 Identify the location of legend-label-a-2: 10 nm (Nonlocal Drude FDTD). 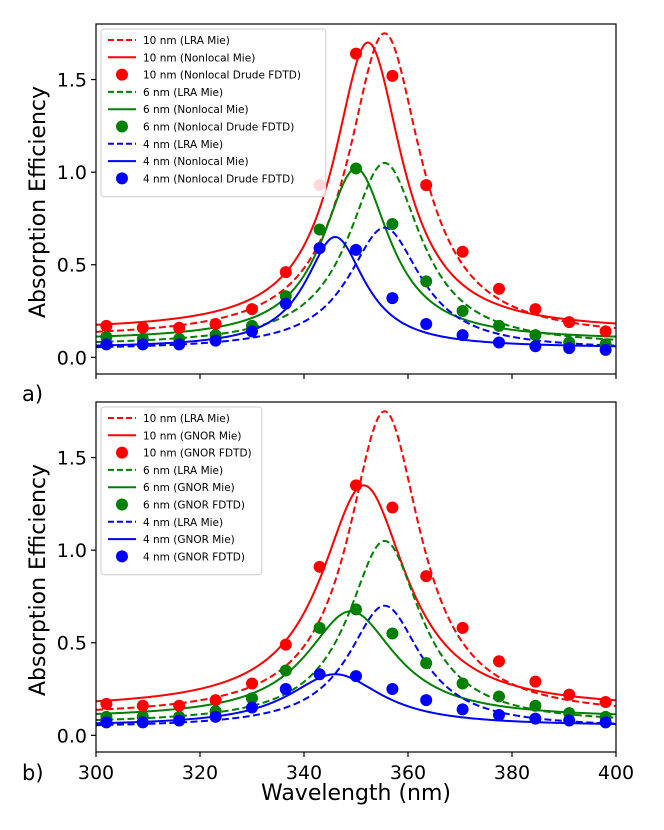
(222, 76).